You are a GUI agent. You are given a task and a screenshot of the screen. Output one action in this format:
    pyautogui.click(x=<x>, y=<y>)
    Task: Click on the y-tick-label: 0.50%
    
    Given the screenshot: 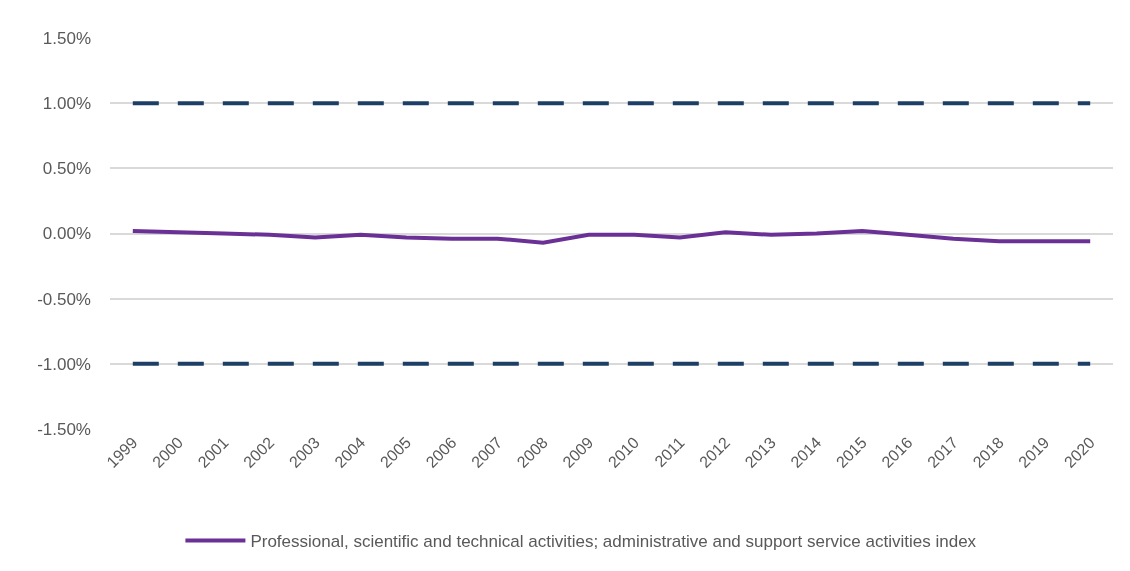 What is the action you would take?
    pyautogui.click(x=66, y=169)
    